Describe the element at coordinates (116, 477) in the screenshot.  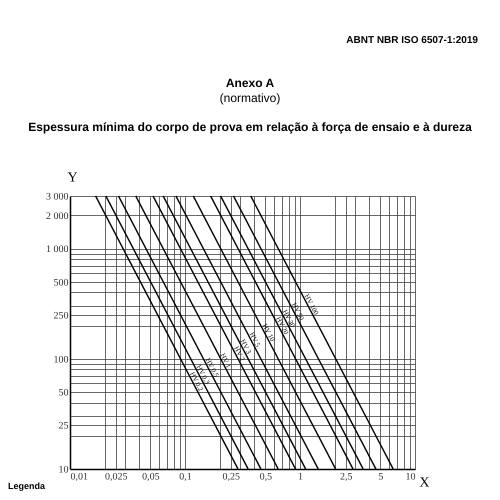
I see `x-tick-label: 0,025` at that location.